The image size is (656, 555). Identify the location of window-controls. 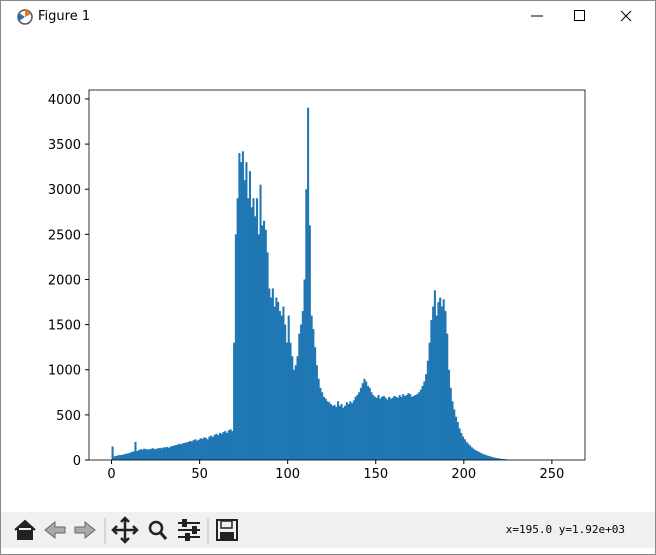
(585, 16).